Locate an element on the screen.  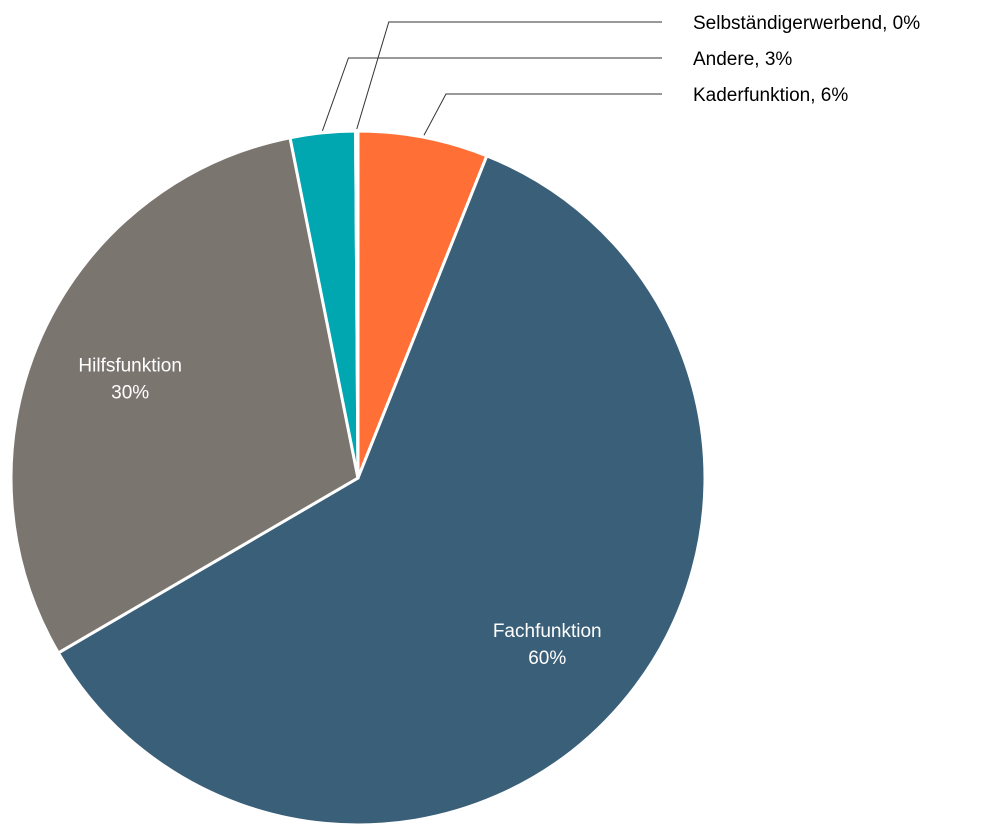
slice-label-kaderfunktion: Kaderfunktion, 6% is located at coordinates (770, 95).